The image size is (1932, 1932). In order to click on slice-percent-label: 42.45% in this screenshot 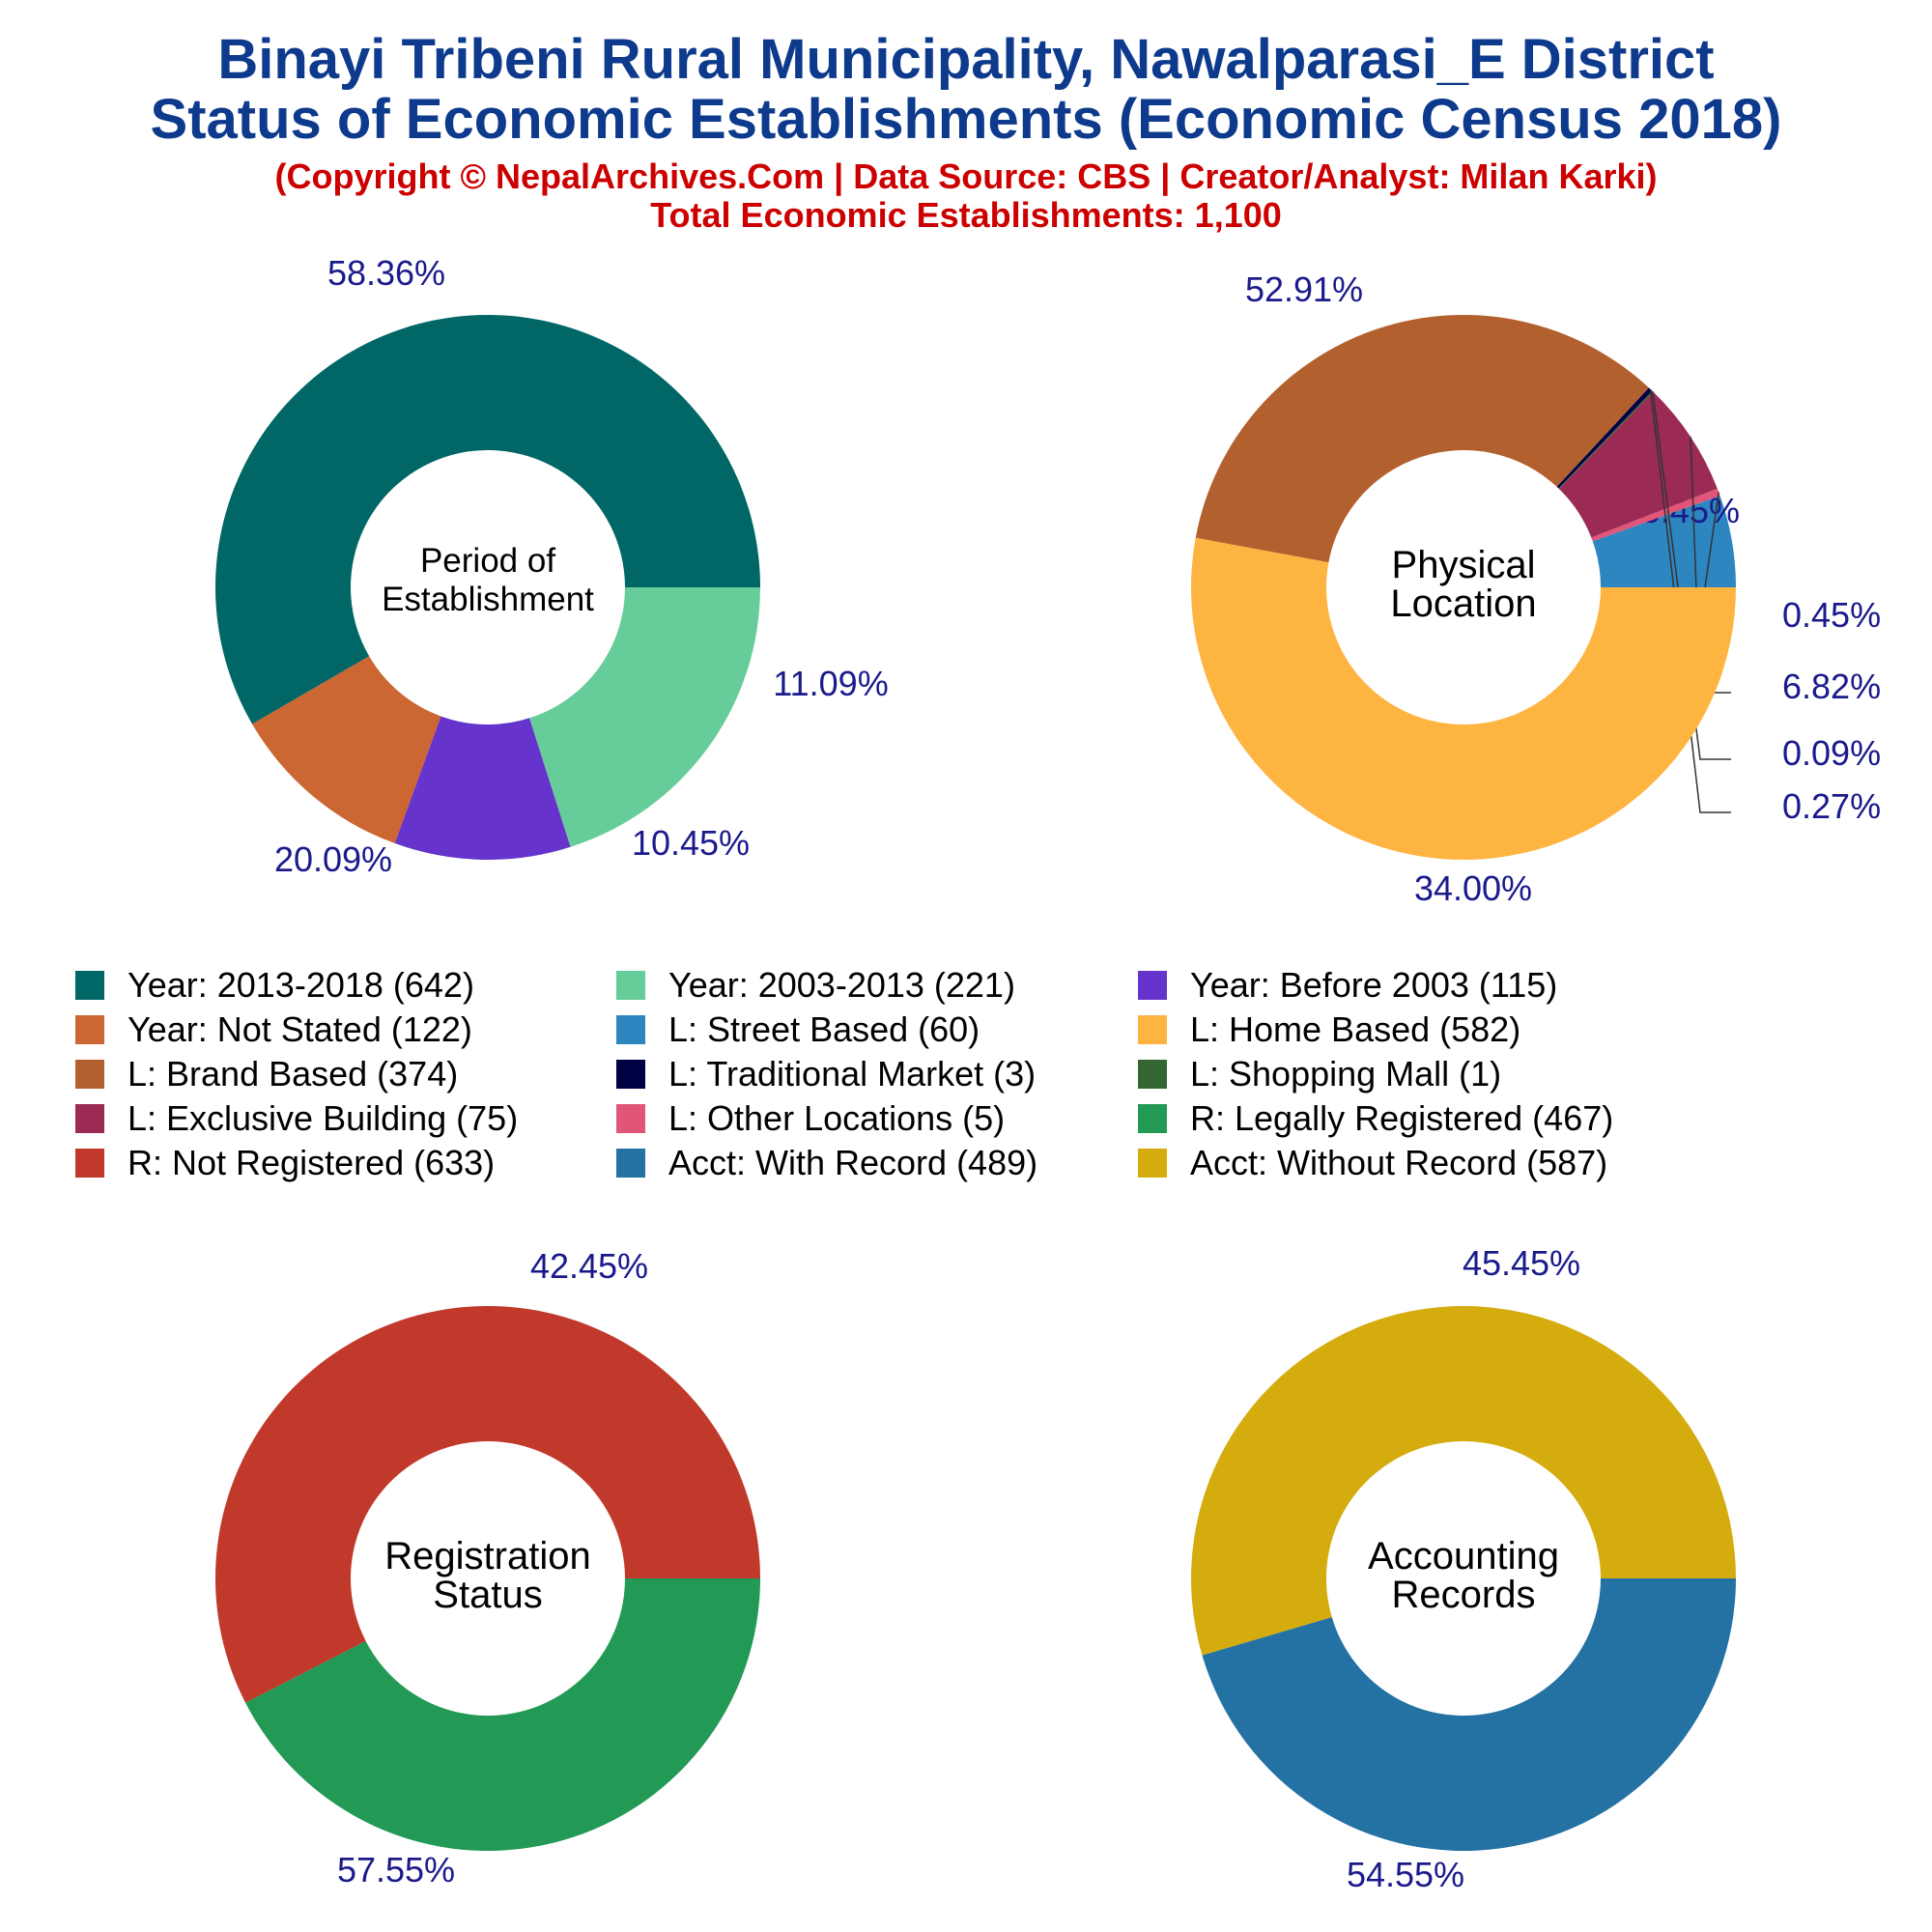, I will do `click(589, 1266)`.